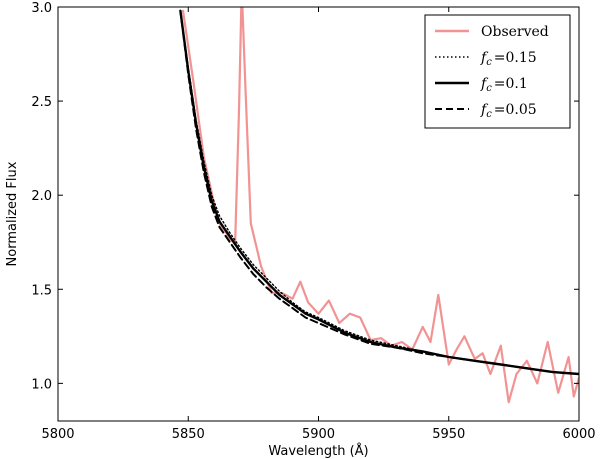 The image size is (600, 459). Describe the element at coordinates (318, 451) in the screenshot. I see `x-axis-label: Wavelength (Å)` at that location.